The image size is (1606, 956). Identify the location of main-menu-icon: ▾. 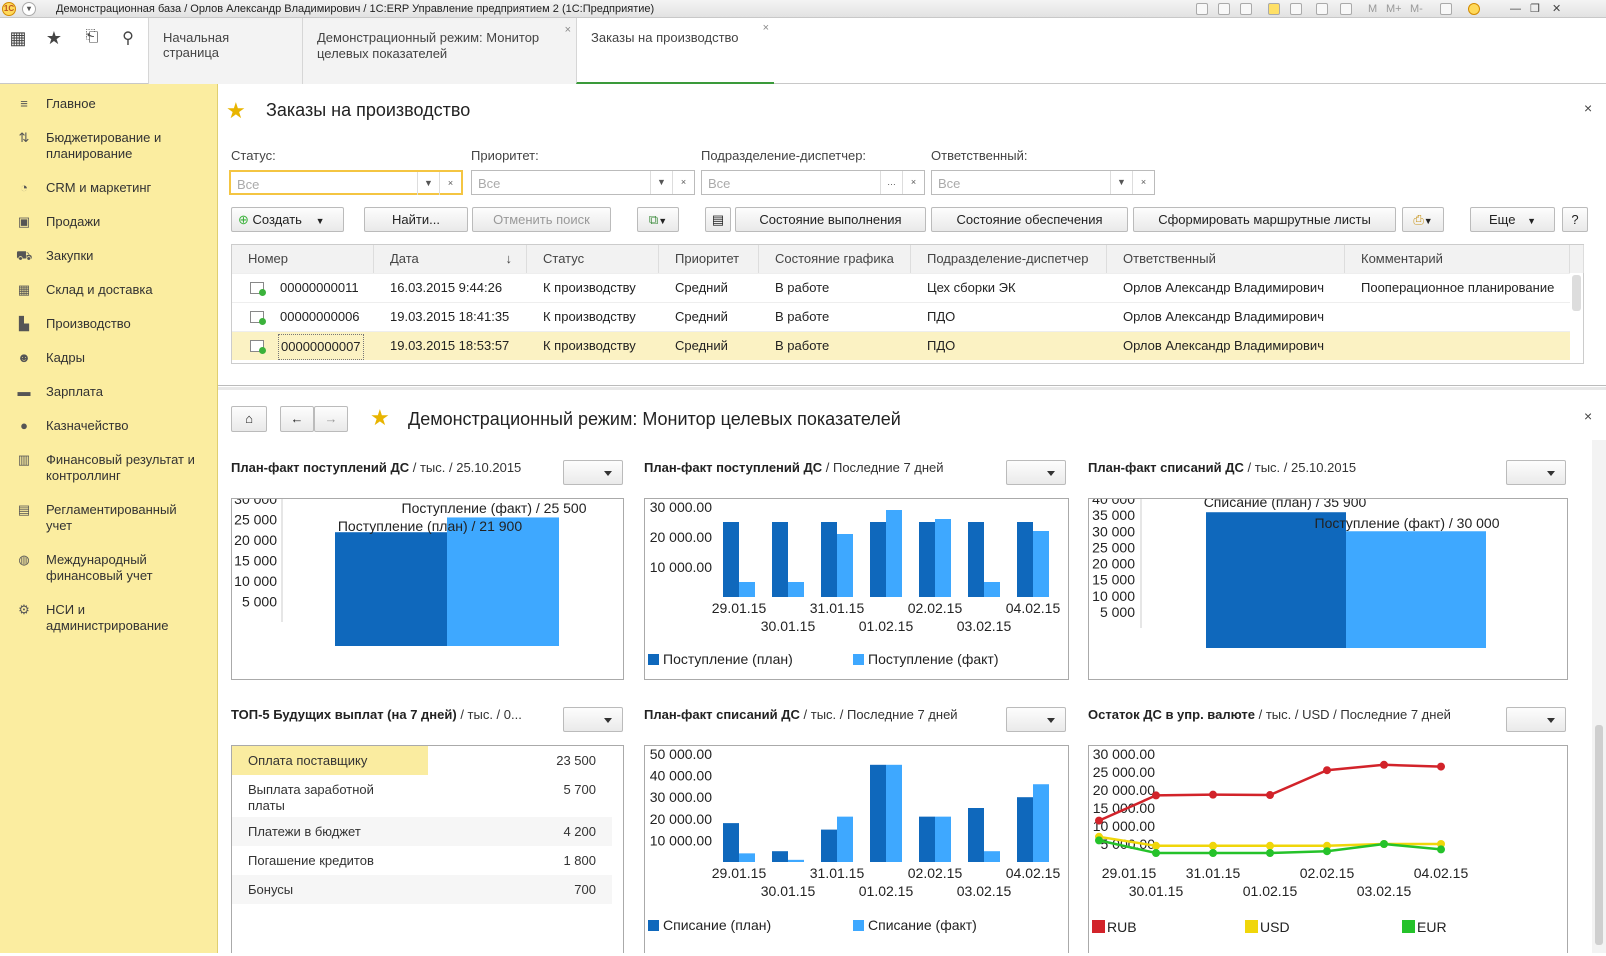
(29, 9).